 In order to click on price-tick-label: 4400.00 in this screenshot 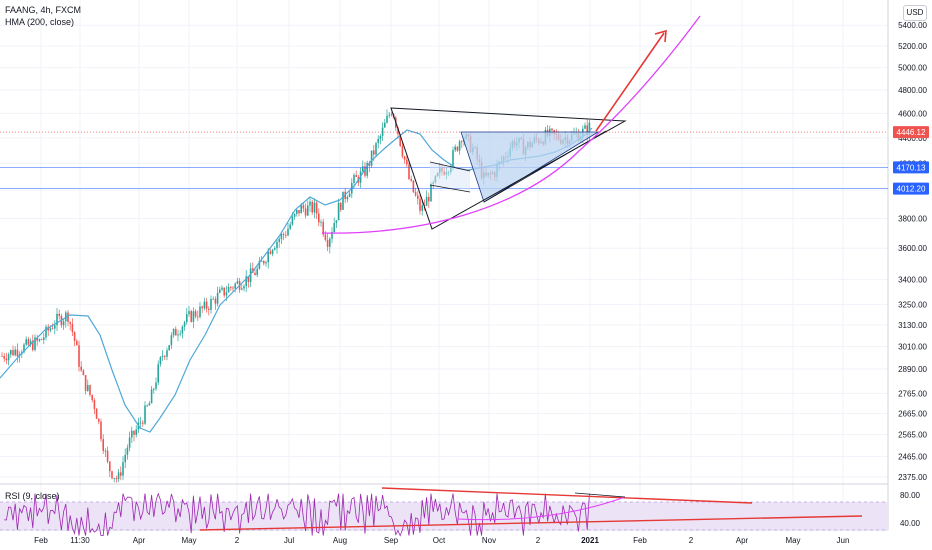, I will do `click(912, 138)`.